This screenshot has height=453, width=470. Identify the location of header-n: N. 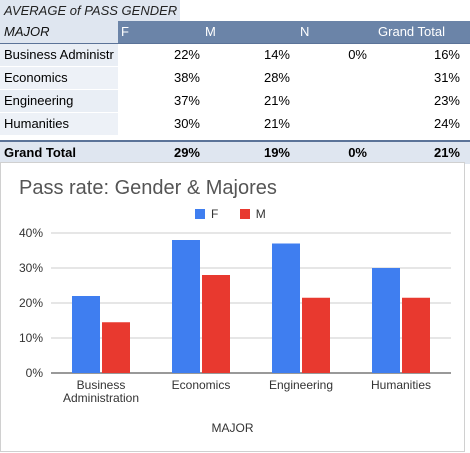
(305, 31).